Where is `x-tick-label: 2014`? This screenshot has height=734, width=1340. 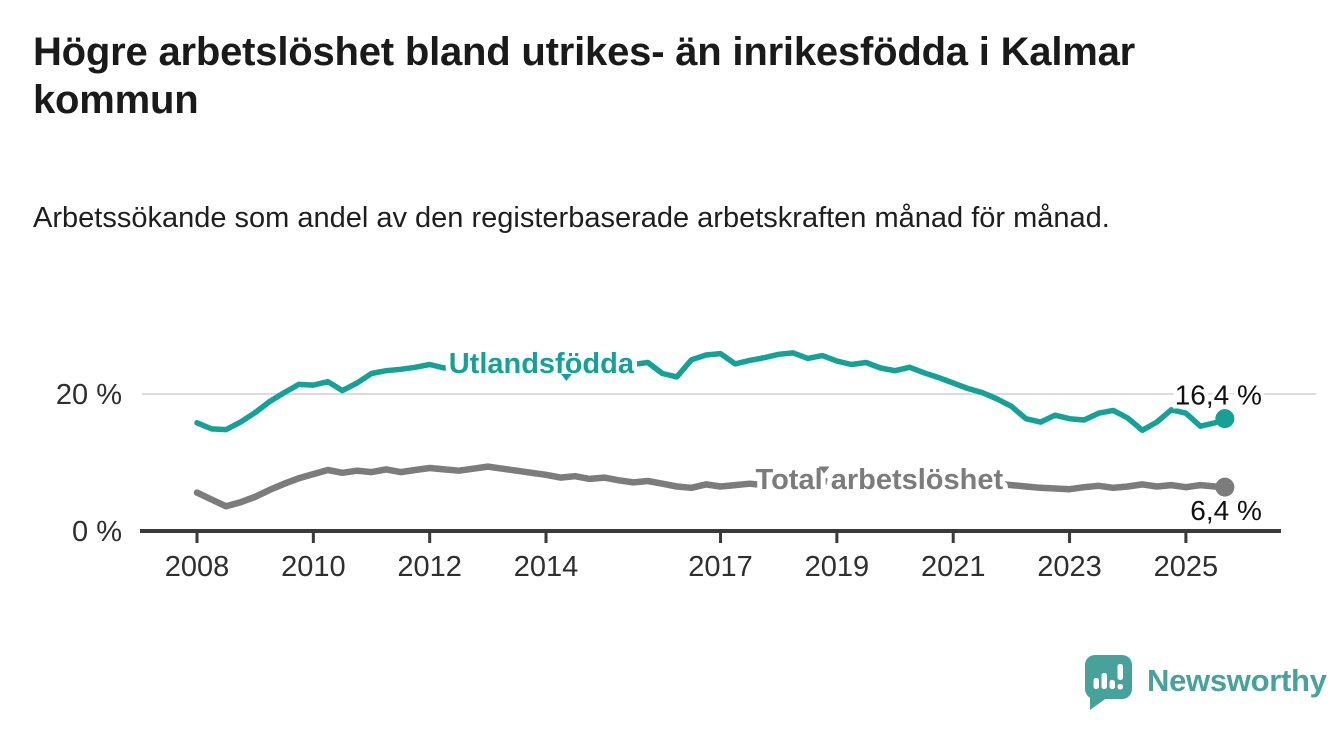 x-tick-label: 2014 is located at coordinates (546, 567).